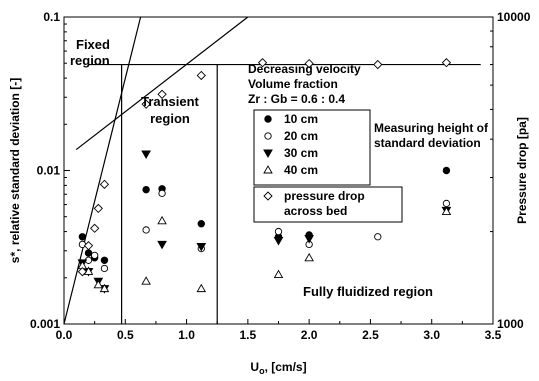  Describe the element at coordinates (427, 143) in the screenshot. I see `measuring-height-label: standard deviation` at that location.